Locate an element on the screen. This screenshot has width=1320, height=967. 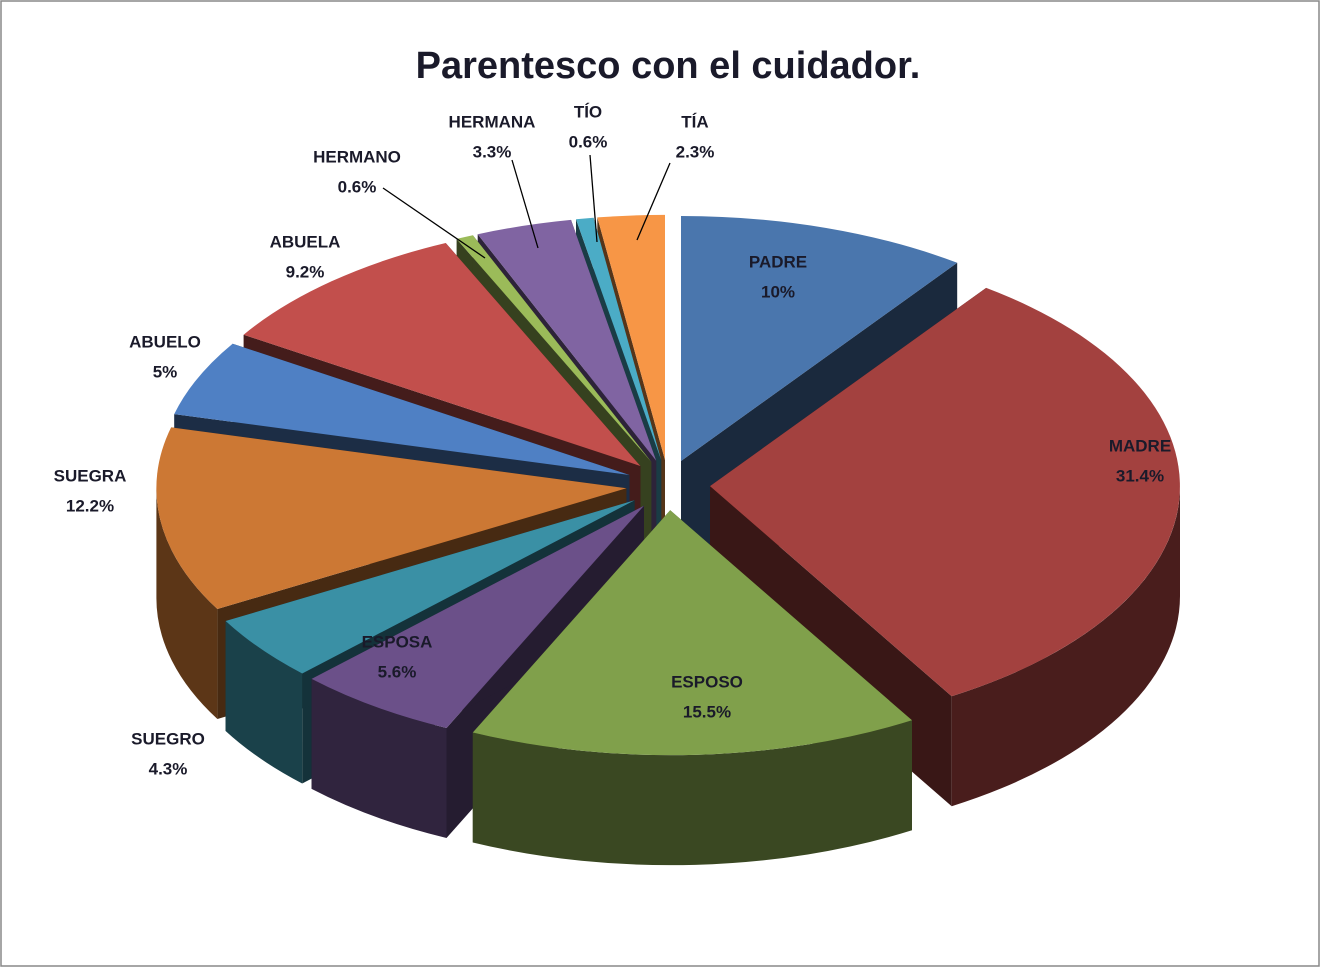
category-label: TÍO is located at coordinates (588, 111).